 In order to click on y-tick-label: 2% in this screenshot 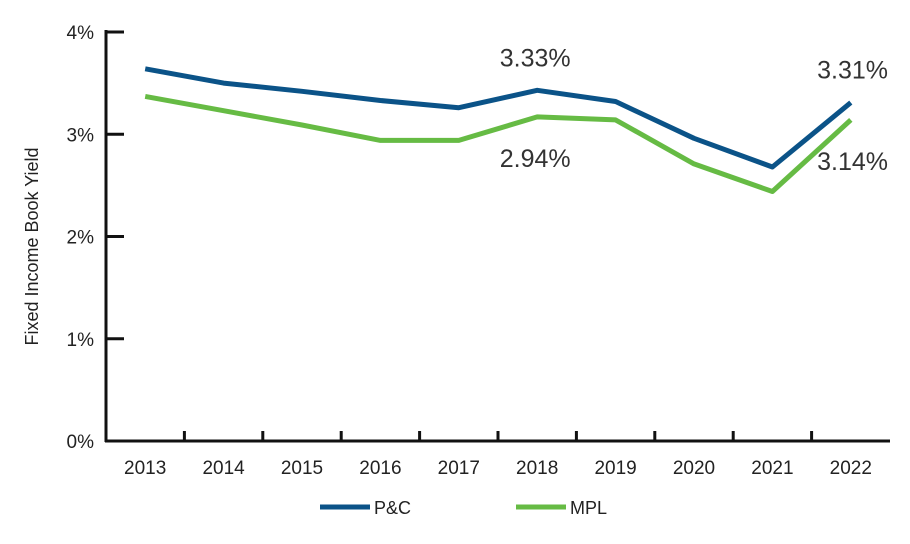, I will do `click(81, 238)`.